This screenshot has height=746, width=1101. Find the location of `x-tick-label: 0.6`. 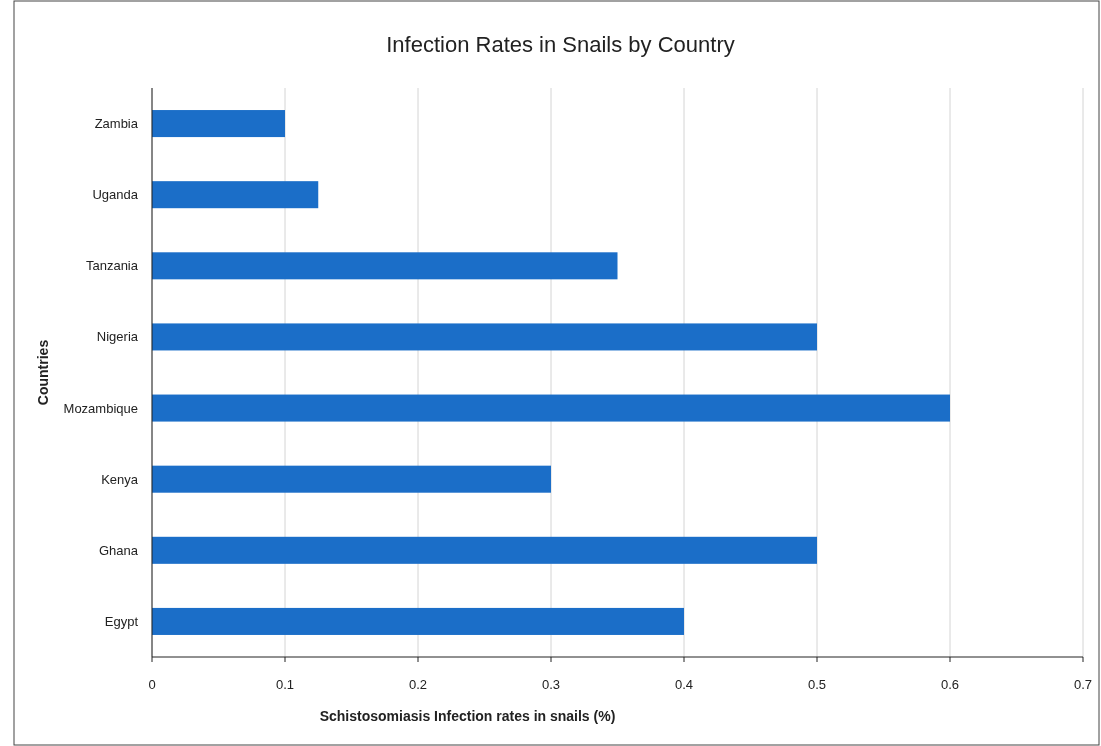

x-tick-label: 0.6 is located at coordinates (950, 684).